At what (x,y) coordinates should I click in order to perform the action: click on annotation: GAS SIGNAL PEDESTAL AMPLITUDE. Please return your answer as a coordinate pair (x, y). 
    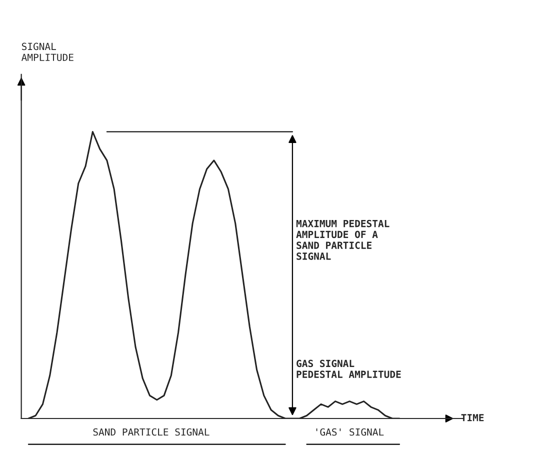
    Looking at the image, I should click on (348, 369).